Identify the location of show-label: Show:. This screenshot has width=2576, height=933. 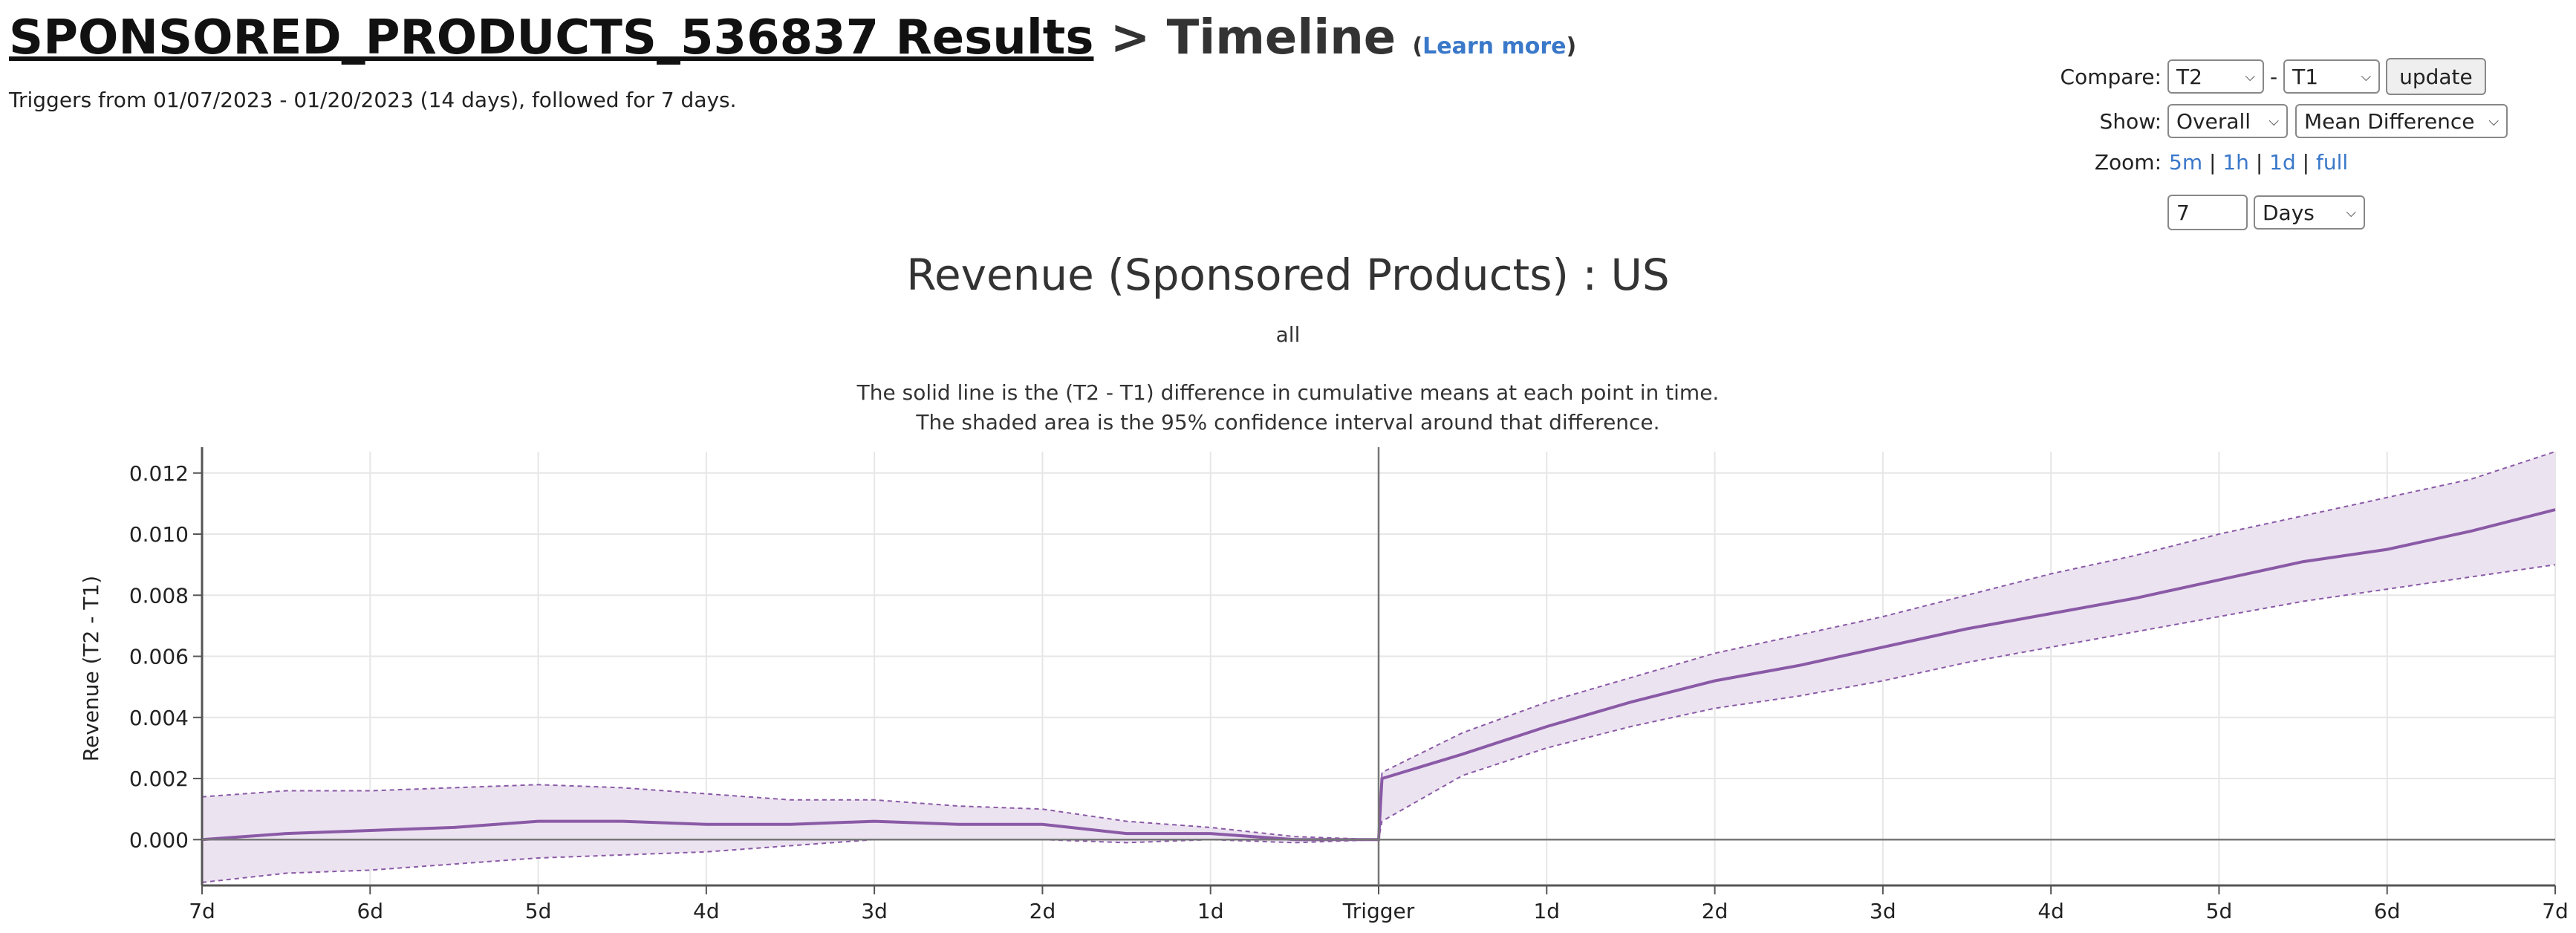
(2130, 121).